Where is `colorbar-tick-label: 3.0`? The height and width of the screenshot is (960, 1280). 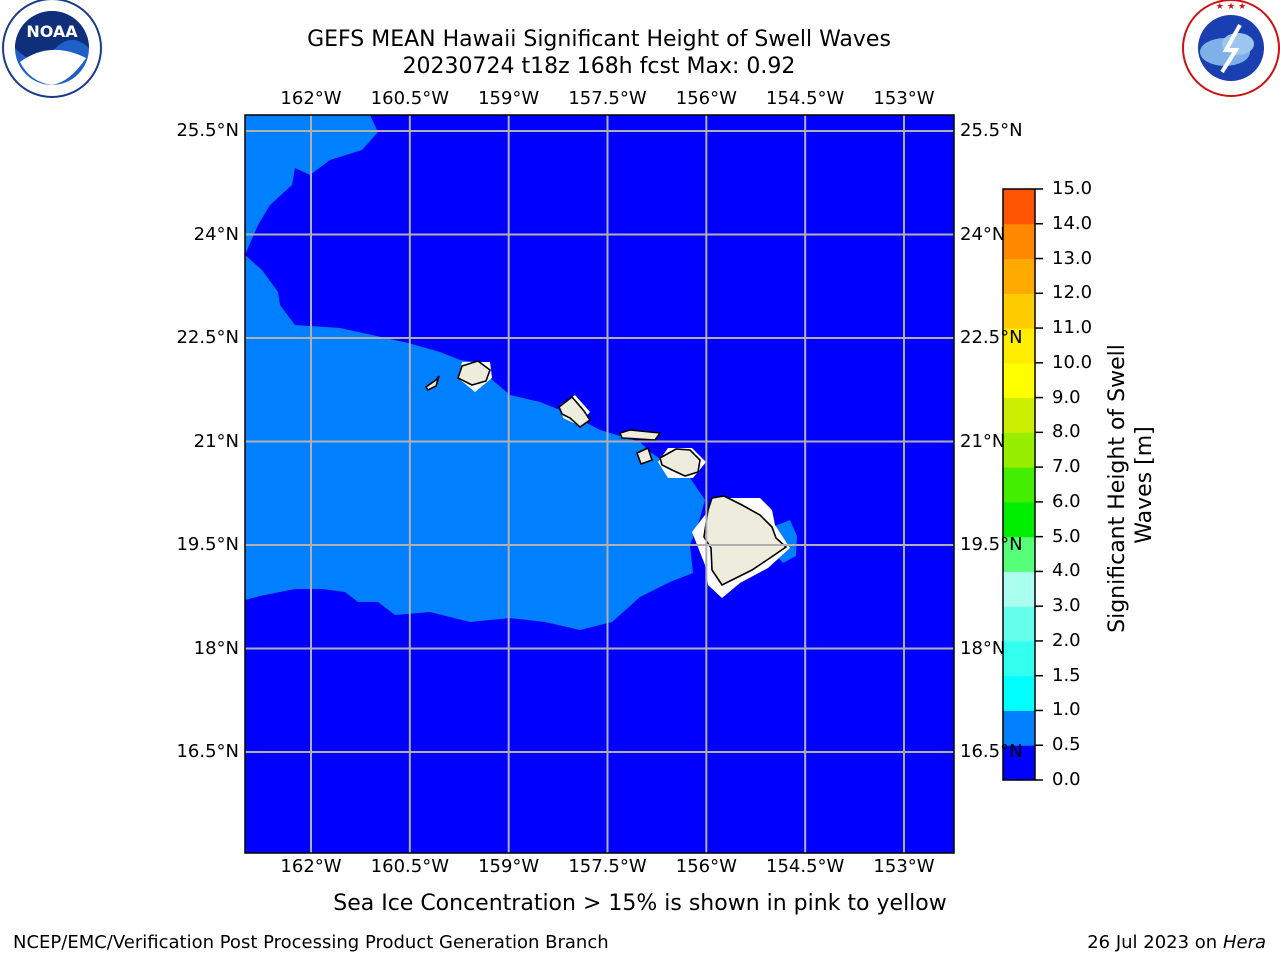 colorbar-tick-label: 3.0 is located at coordinates (1066, 606).